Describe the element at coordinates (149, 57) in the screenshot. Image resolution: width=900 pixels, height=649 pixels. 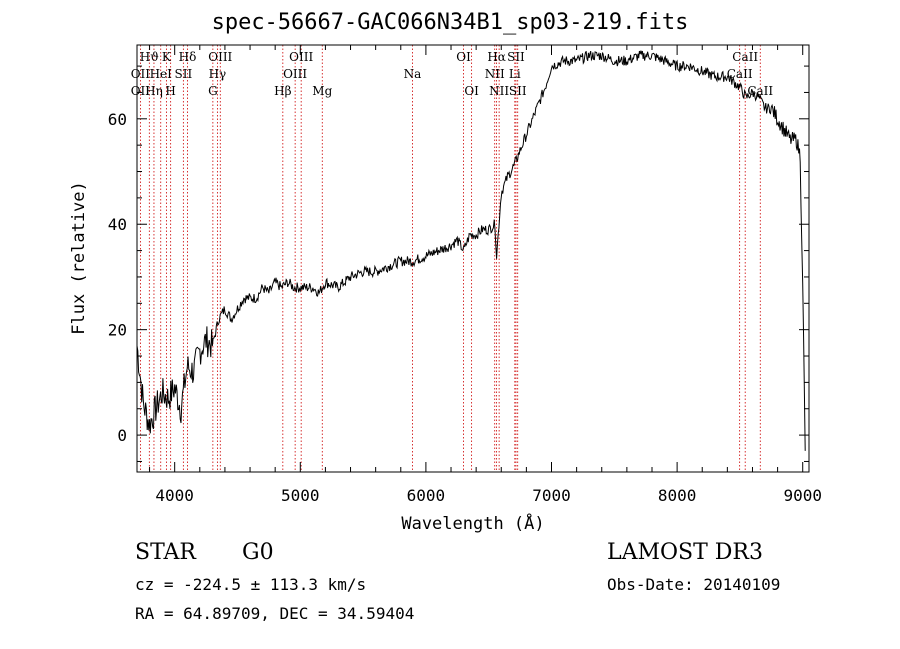
I see `line-label: Hϑ` at that location.